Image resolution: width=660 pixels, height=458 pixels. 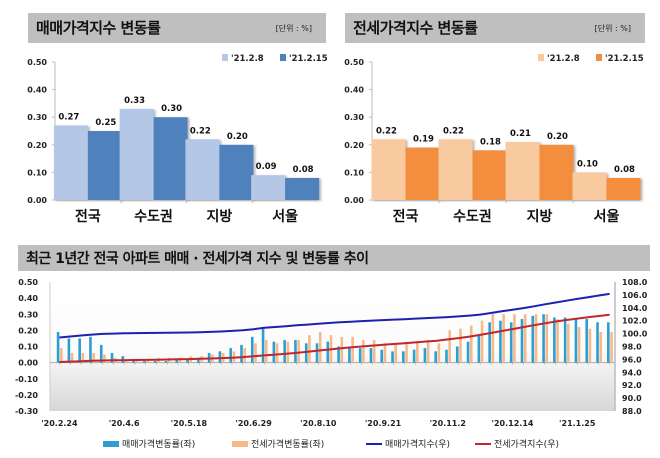 What do you see at coordinates (293, 28) in the screenshot?
I see `sales-chart-unit: [단위 : %]` at bounding box center [293, 28].